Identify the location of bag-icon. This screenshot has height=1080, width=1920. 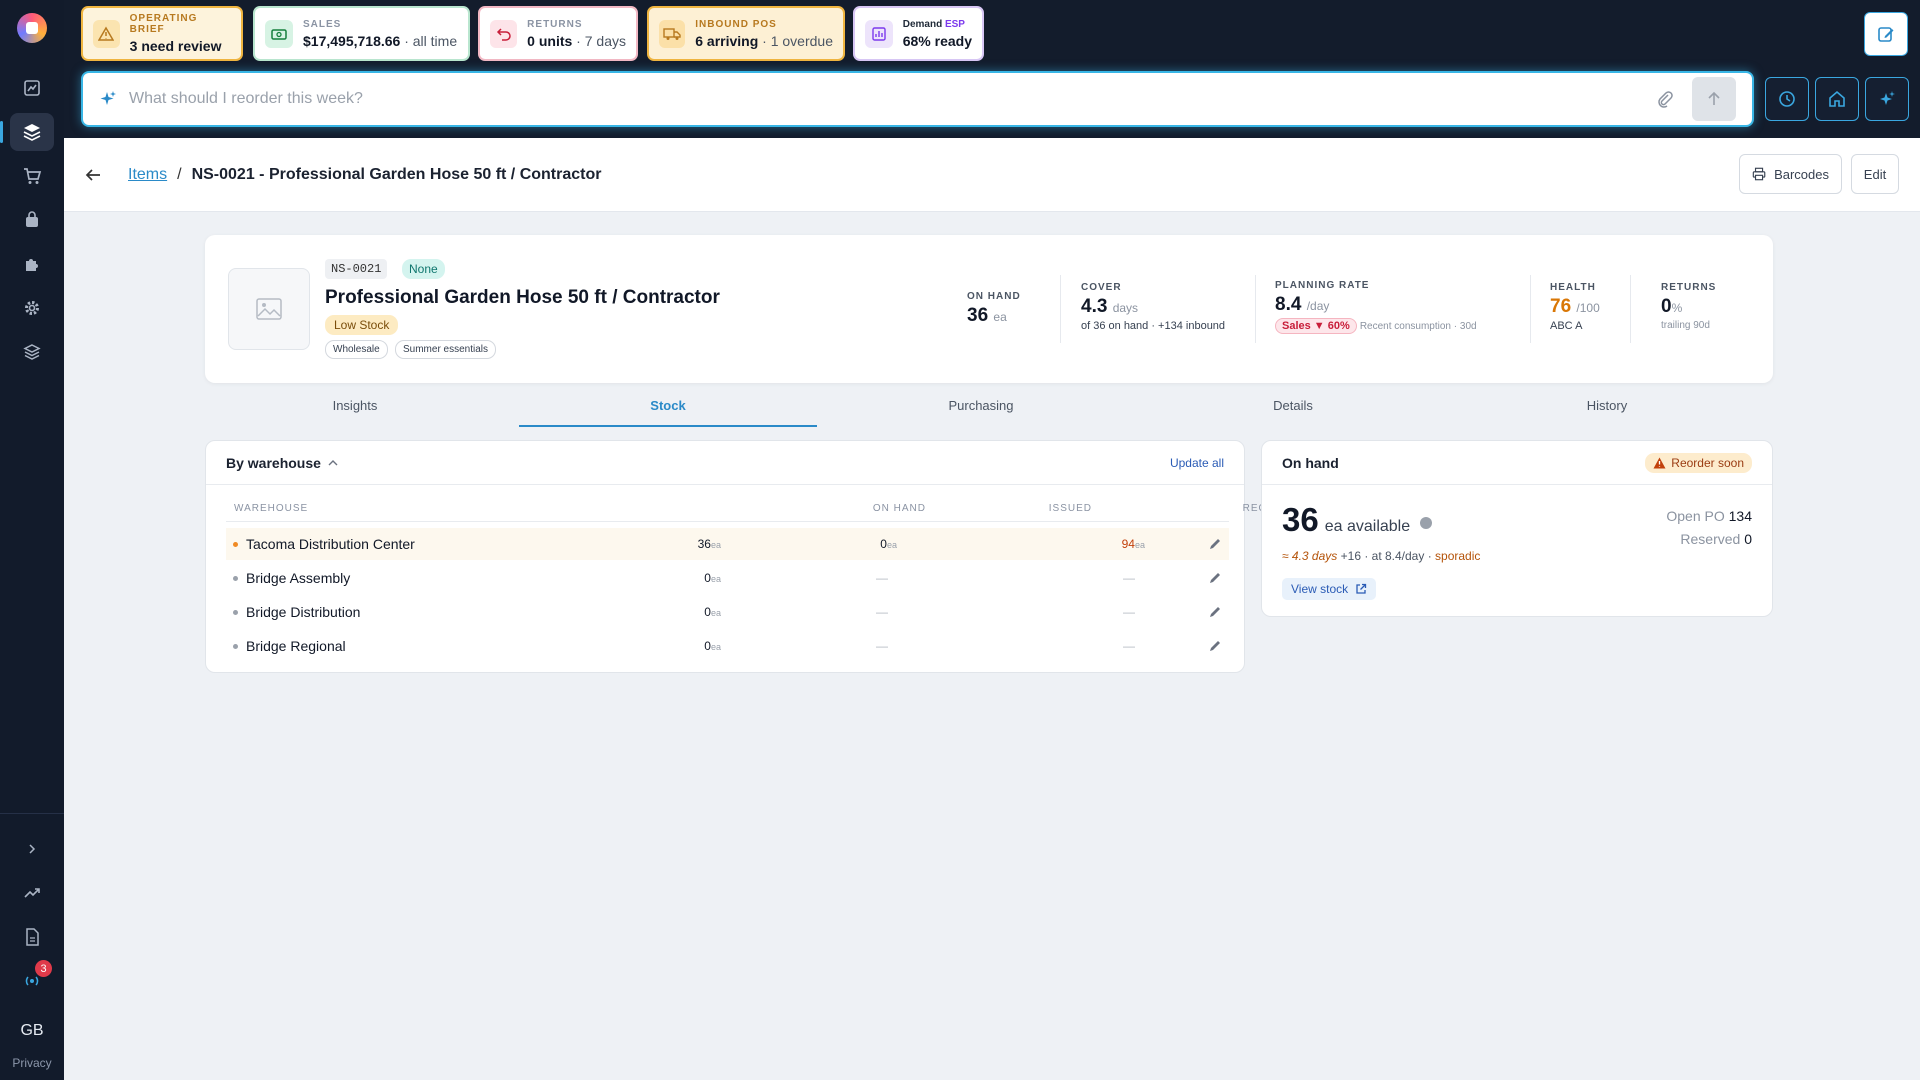
(32, 219).